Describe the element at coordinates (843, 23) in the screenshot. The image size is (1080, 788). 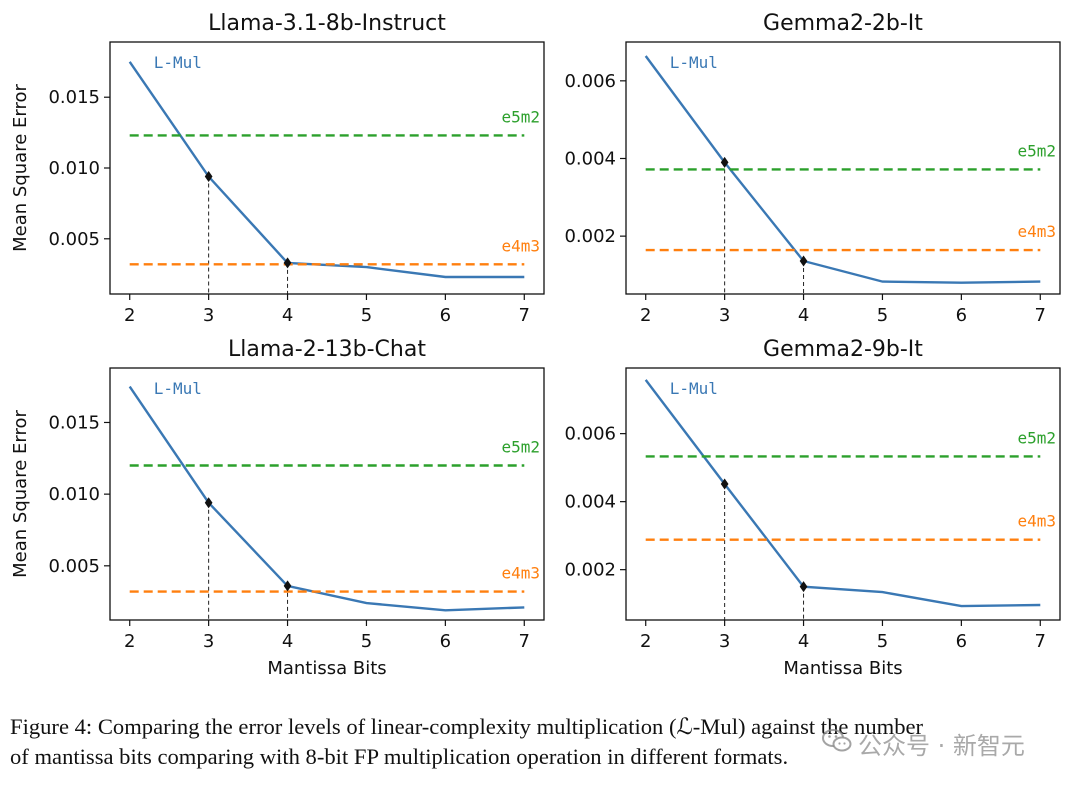
I see `chart-title: Gemma2-2b-It` at that location.